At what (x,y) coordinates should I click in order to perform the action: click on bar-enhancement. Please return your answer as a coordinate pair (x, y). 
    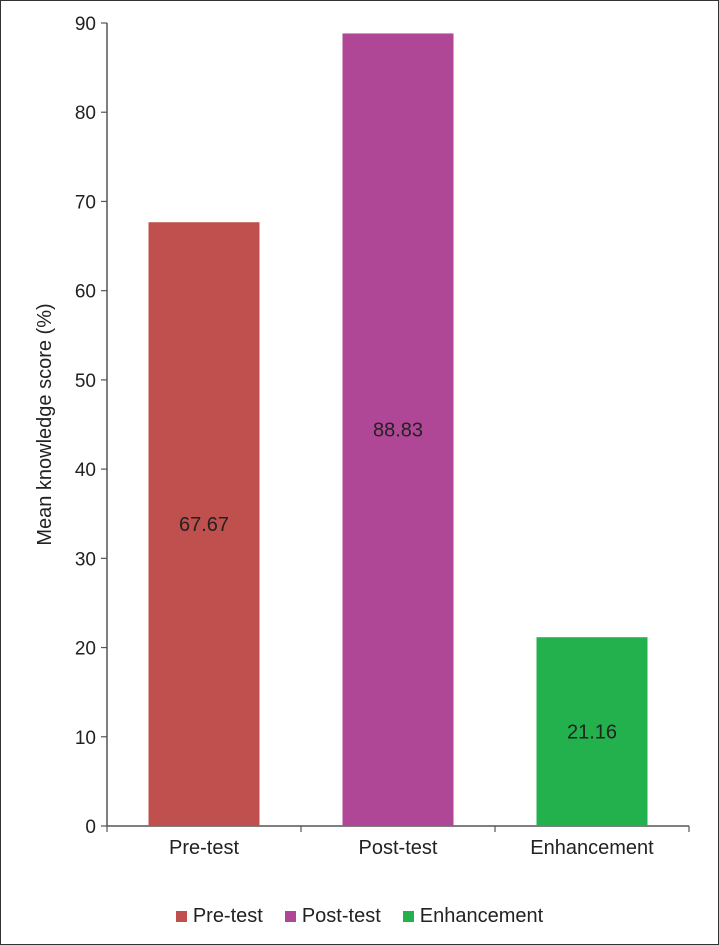
    Looking at the image, I should click on (592, 731).